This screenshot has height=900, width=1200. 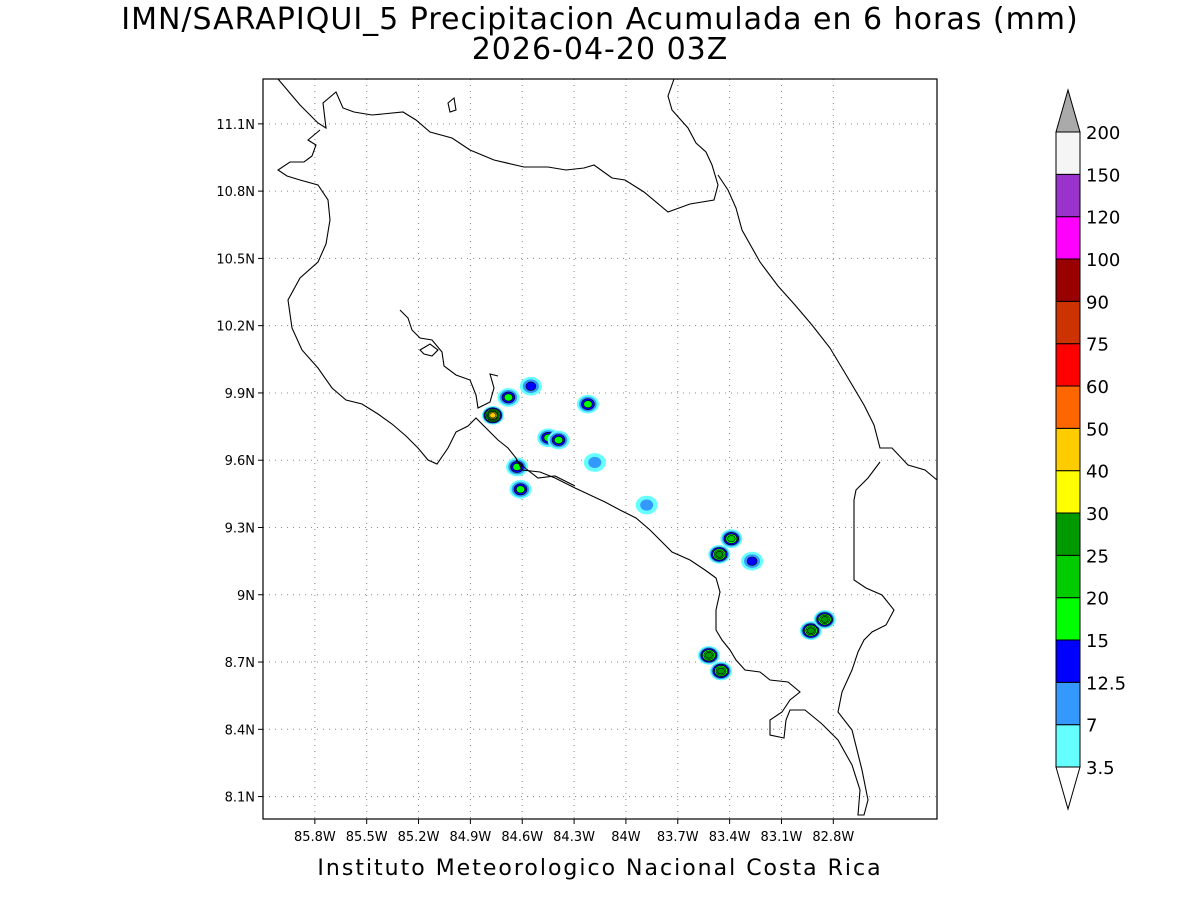 I want to click on nicaragua-border, so click(x=498, y=145).